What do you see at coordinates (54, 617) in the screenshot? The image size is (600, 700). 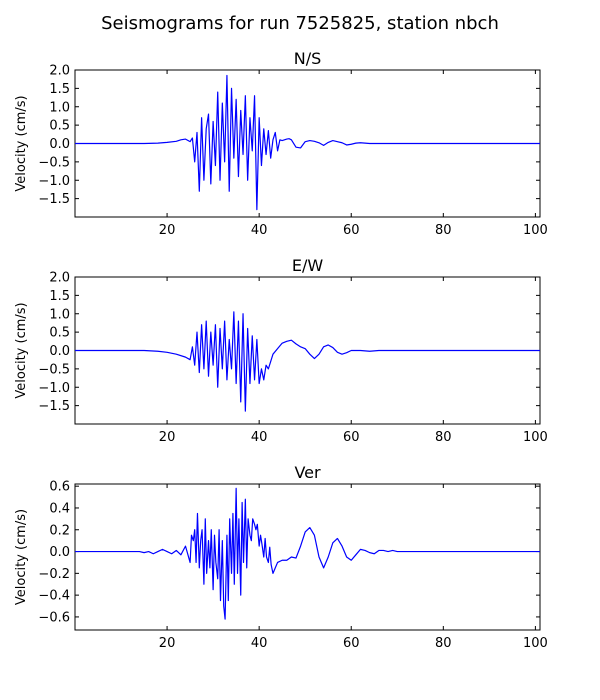 I see `panel-ver-ytick-label: −0.6` at bounding box center [54, 617].